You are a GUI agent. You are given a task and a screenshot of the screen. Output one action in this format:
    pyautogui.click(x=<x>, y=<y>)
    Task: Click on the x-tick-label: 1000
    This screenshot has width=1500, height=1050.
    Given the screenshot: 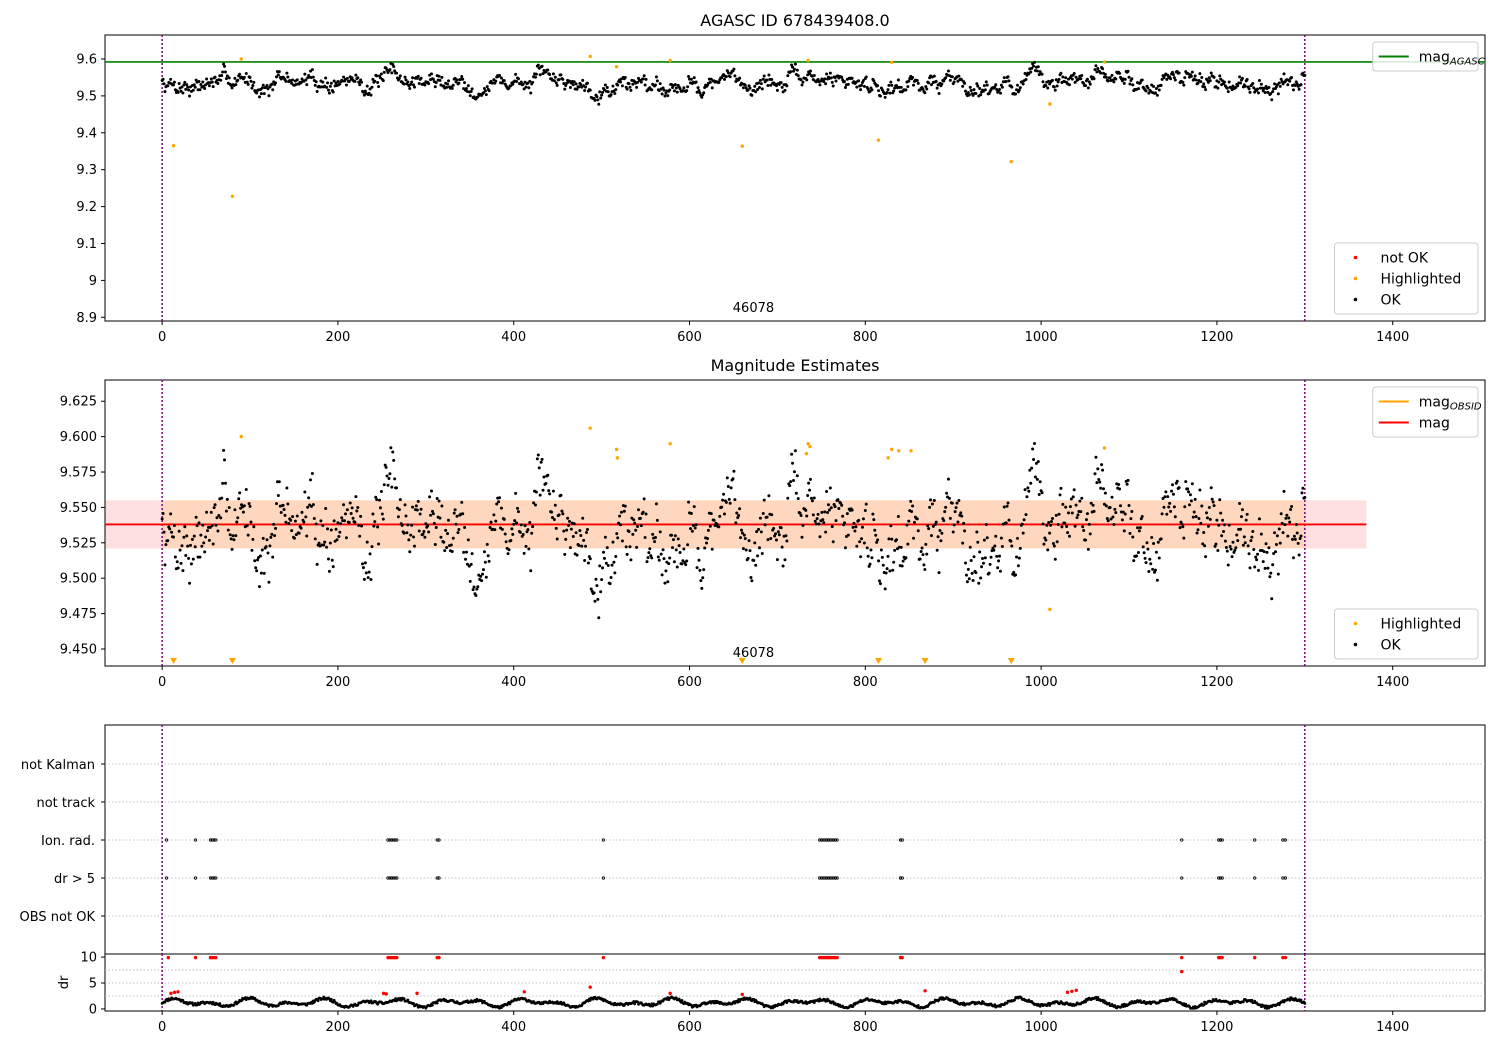 What is the action you would take?
    pyautogui.click(x=1041, y=682)
    